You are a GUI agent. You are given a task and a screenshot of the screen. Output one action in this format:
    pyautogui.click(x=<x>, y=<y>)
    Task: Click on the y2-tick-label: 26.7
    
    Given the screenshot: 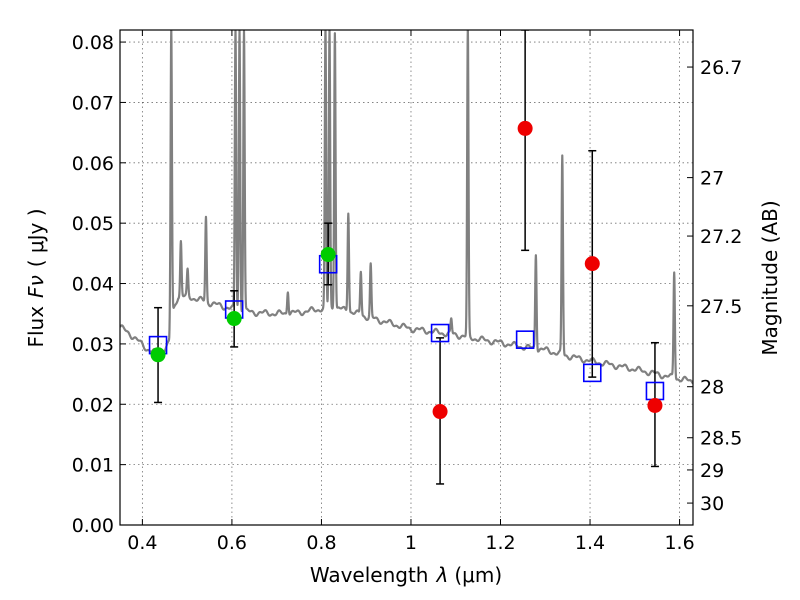 What is the action you would take?
    pyautogui.click(x=721, y=68)
    